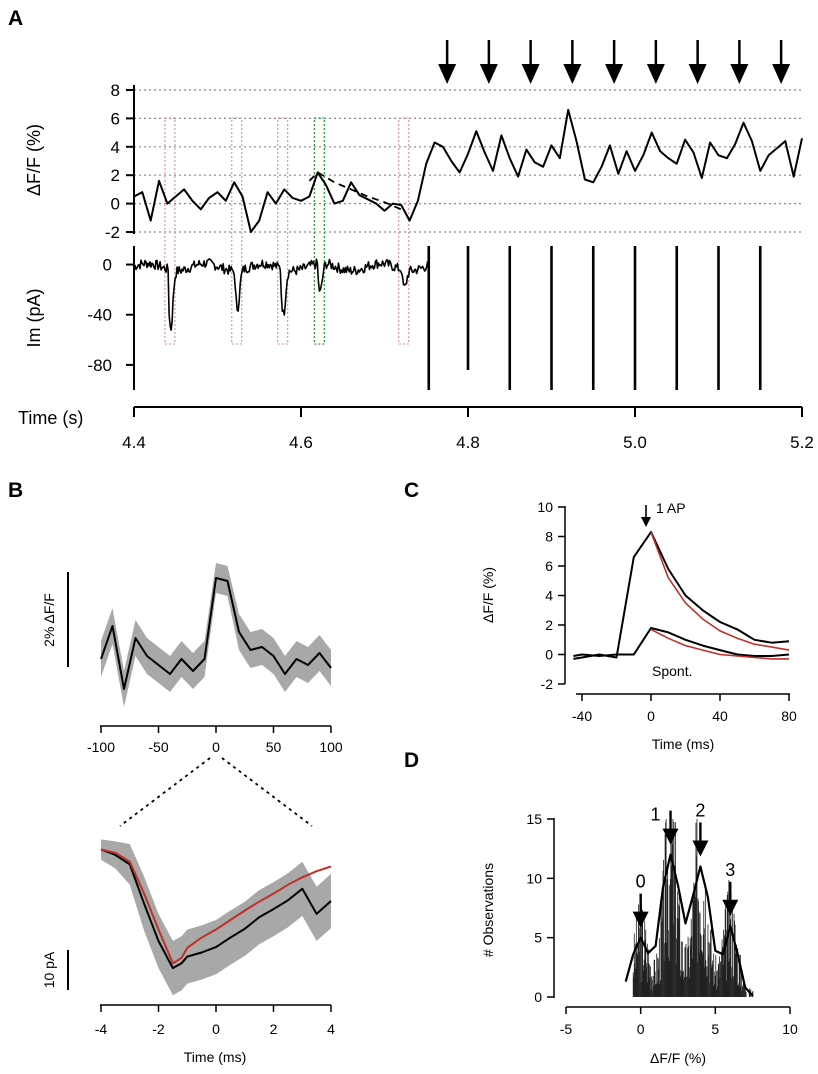 Image resolution: width=818 pixels, height=1074 pixels. Describe the element at coordinates (641, 1029) in the screenshot. I see `d-xtick-label: 0` at that location.